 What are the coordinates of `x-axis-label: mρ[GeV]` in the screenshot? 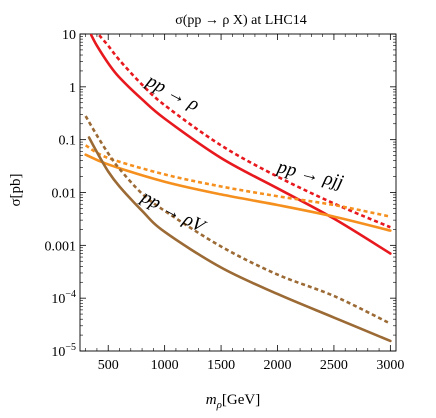 It's located at (233, 401).